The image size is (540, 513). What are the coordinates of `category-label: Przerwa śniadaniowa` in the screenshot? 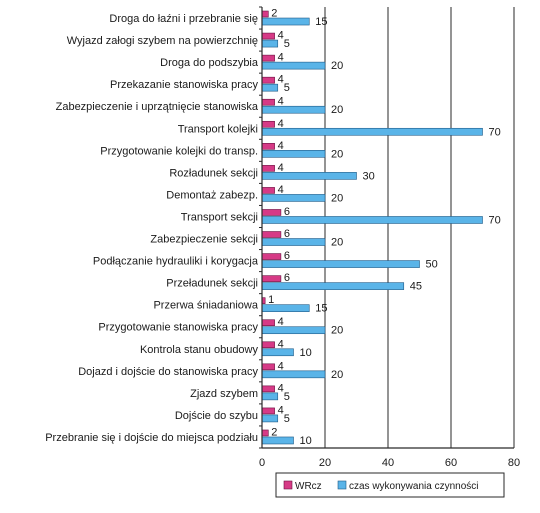 It's located at (205, 306).